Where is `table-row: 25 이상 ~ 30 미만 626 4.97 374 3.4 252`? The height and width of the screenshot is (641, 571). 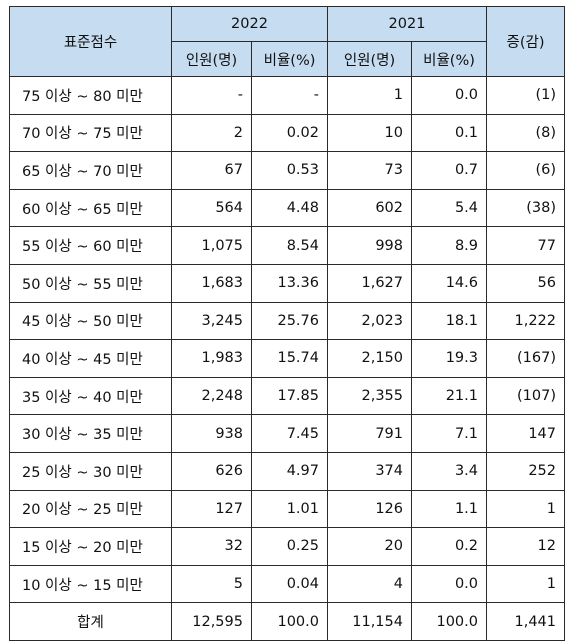
table-row: 25 이상 ~ 30 미만 626 4.97 374 3.4 252 is located at coordinates (287, 471).